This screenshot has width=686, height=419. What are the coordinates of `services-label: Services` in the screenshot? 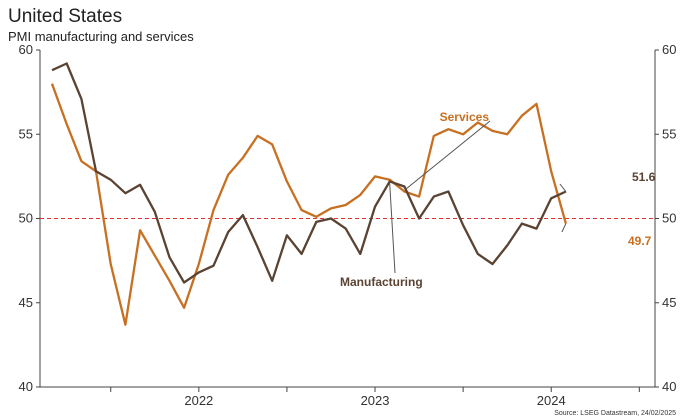 It's located at (465, 117).